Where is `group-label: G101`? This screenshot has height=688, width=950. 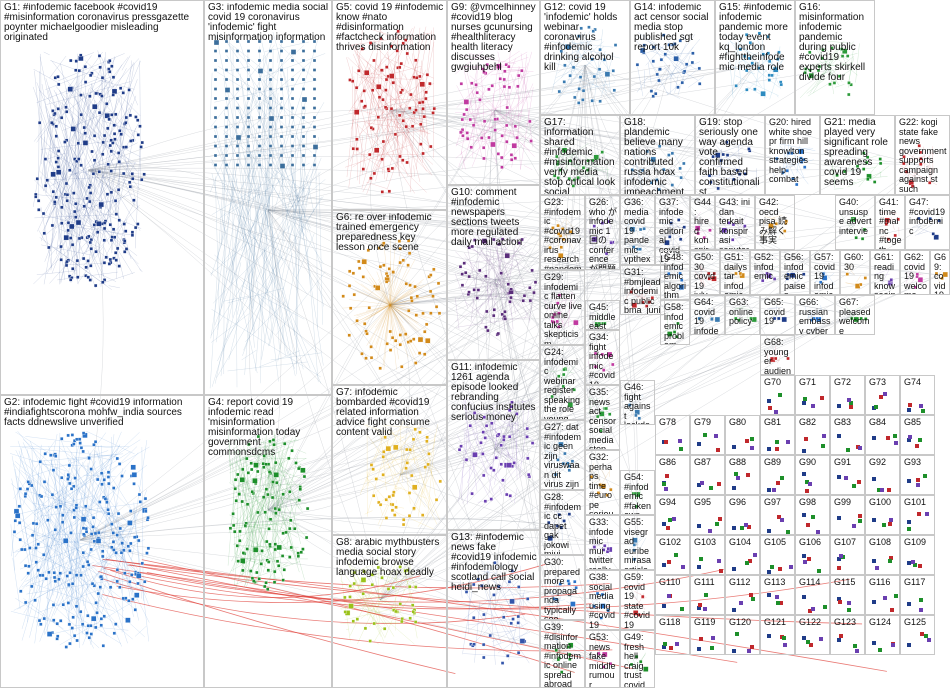
group-label: G101 is located at coordinates (915, 502).